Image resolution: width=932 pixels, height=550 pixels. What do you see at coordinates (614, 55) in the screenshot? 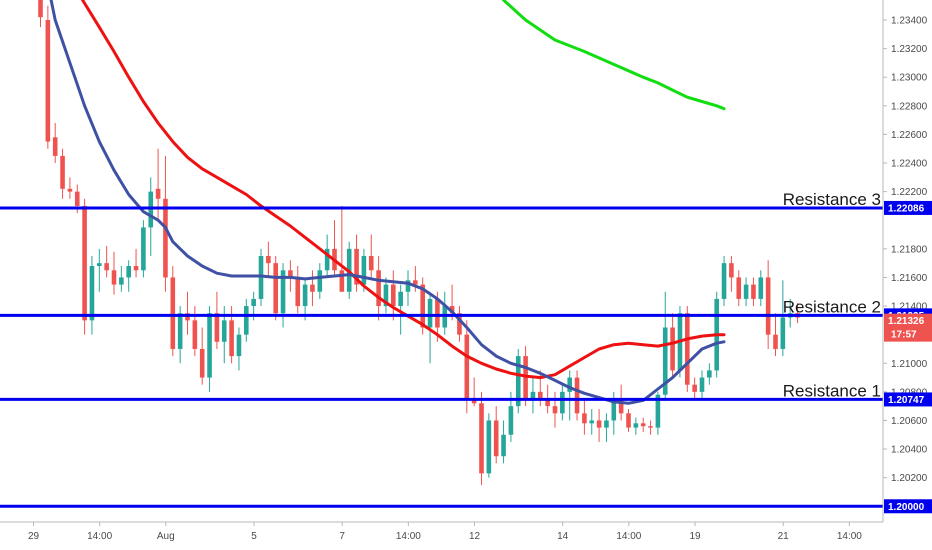
I see `ma-slow-line` at bounding box center [614, 55].